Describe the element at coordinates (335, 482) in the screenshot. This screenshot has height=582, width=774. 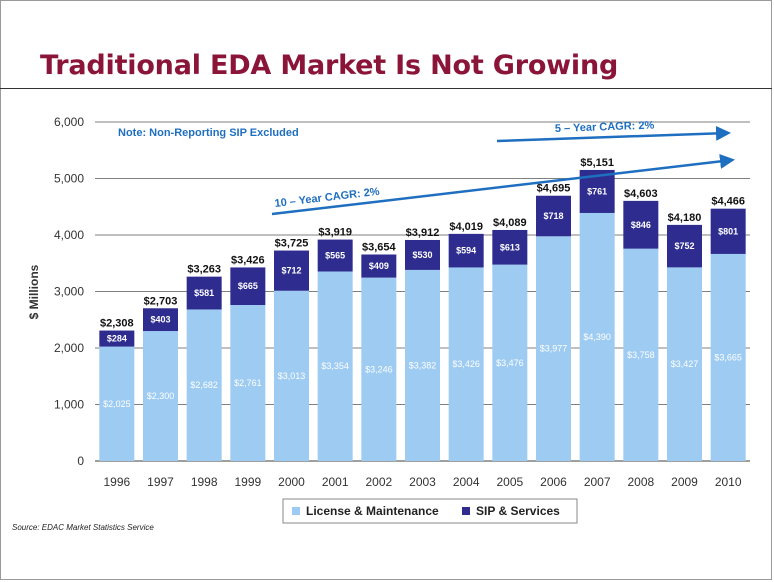
I see `x-tick-label: 2001` at that location.